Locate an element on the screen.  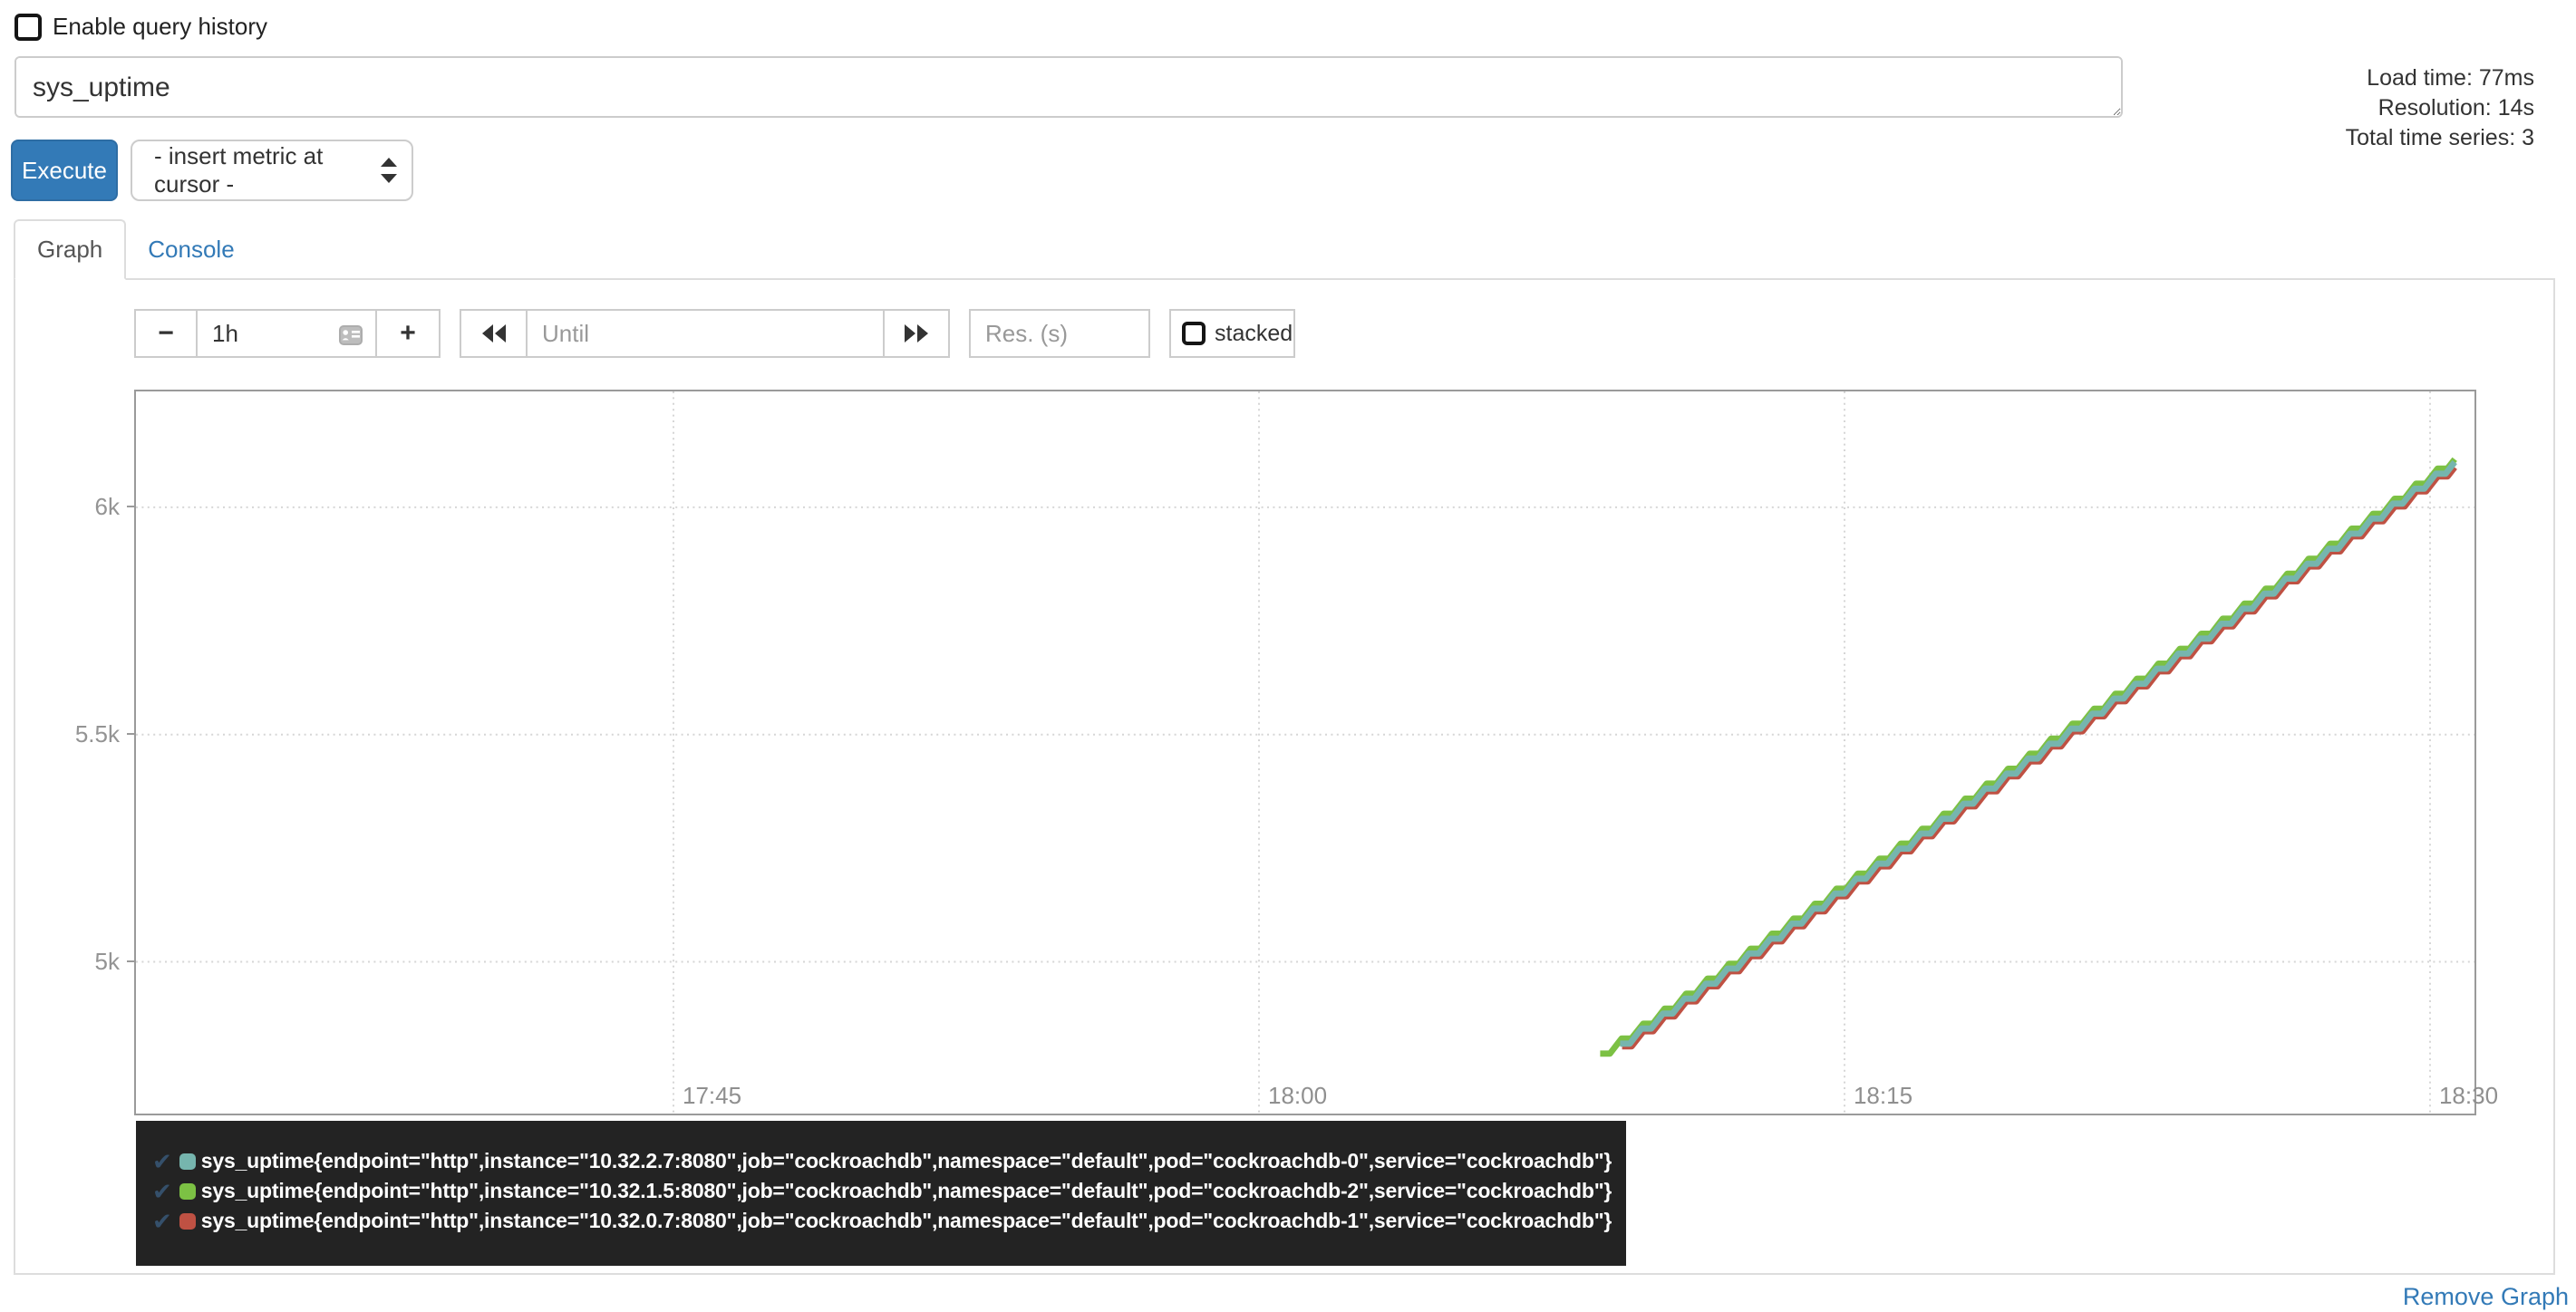
stacked-toggle: stacked is located at coordinates (1232, 334).